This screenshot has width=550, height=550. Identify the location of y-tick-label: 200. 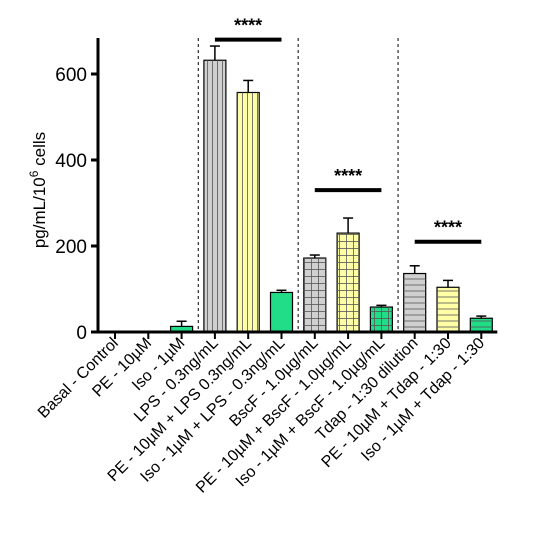
(71, 247).